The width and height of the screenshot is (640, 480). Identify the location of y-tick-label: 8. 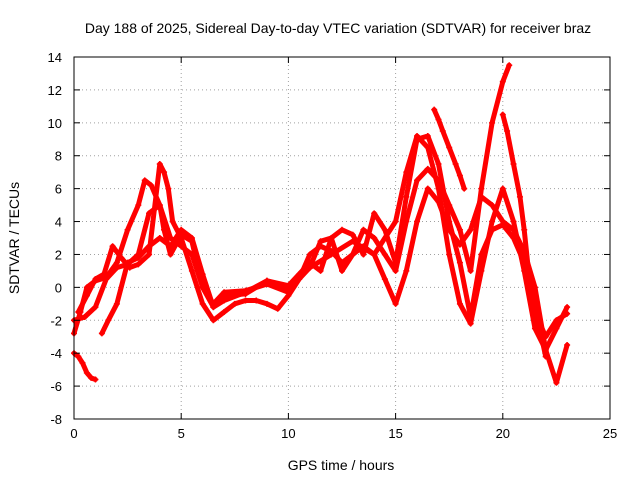
(58, 156).